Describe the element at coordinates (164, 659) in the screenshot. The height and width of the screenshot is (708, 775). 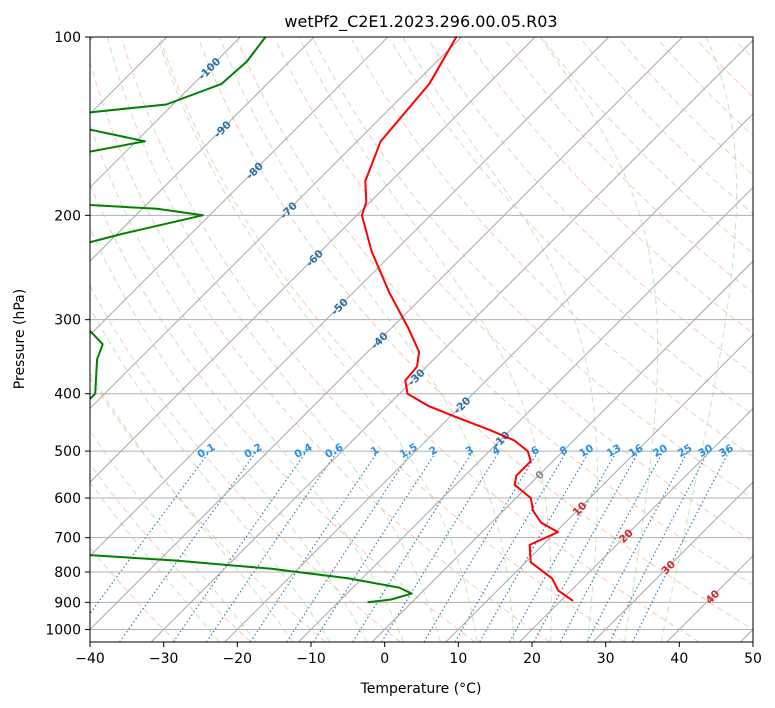
I see `x-tick-label: −30` at that location.